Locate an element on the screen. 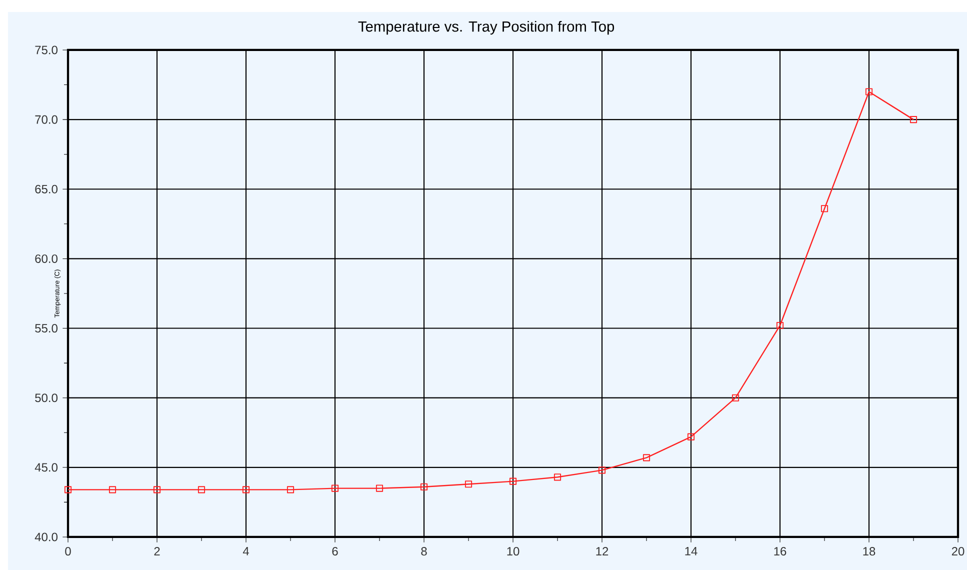 The image size is (967, 570). x-tick-label: 14 is located at coordinates (691, 551).